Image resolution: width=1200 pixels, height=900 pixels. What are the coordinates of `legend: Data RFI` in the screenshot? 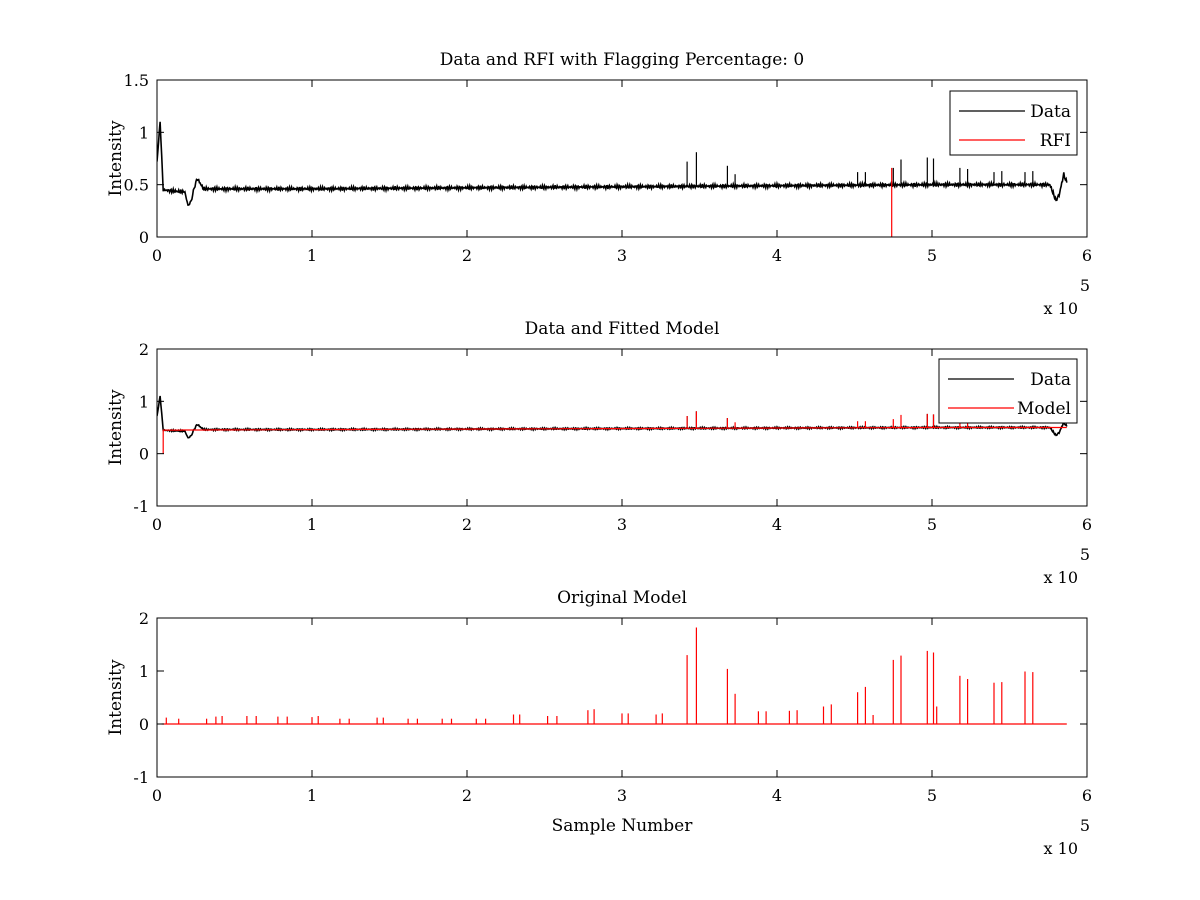 It's located at (1013, 123).